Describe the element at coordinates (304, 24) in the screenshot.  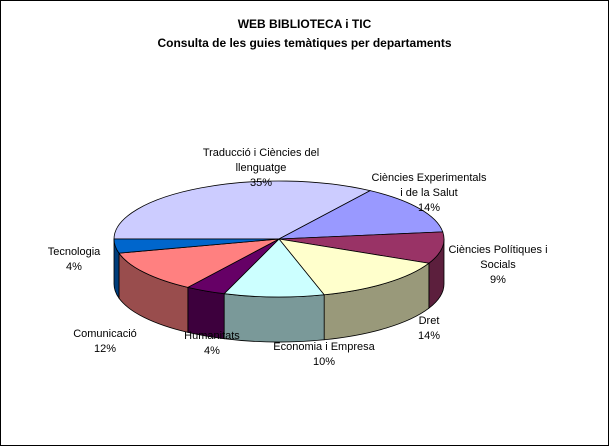
I see `chart-title: WEB BIBLIOTECA i TIC` at that location.